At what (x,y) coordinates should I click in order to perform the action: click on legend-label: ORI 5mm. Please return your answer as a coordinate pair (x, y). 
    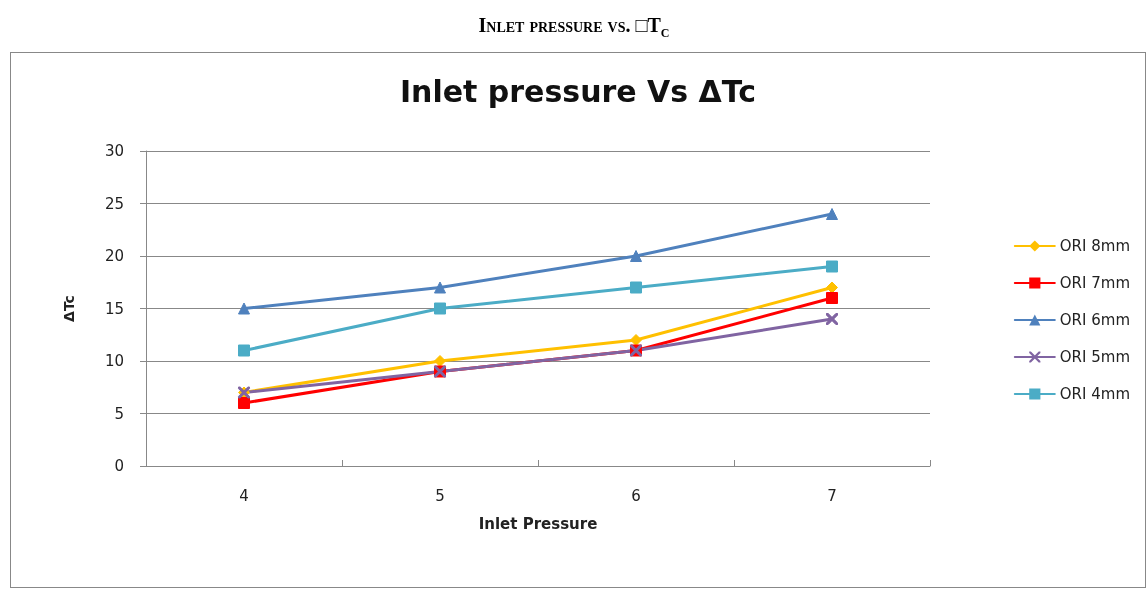
    Looking at the image, I should click on (1095, 357).